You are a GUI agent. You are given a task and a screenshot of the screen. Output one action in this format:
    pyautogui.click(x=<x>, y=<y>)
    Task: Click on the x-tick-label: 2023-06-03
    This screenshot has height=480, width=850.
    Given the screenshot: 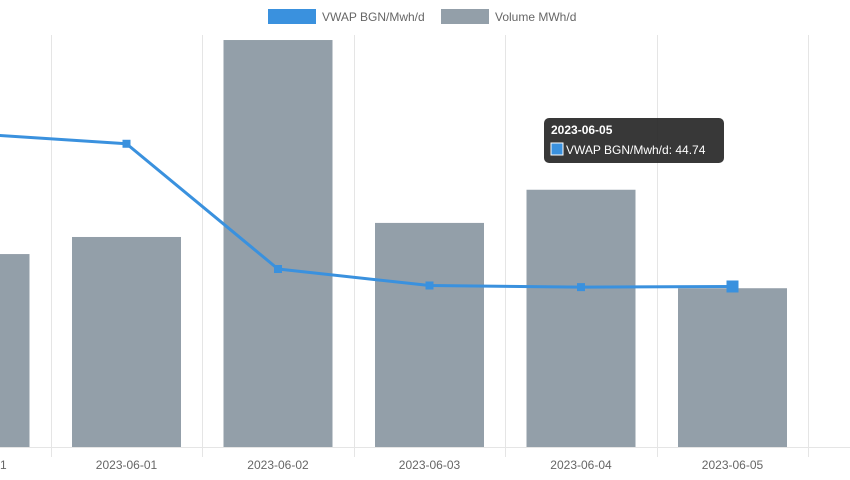 What is the action you would take?
    pyautogui.click(x=430, y=465)
    